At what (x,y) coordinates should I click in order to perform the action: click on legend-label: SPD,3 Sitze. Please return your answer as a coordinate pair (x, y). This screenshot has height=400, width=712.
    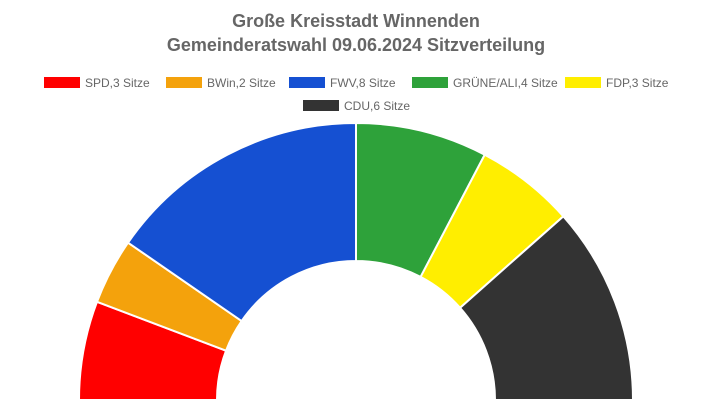
    Looking at the image, I should click on (117, 83).